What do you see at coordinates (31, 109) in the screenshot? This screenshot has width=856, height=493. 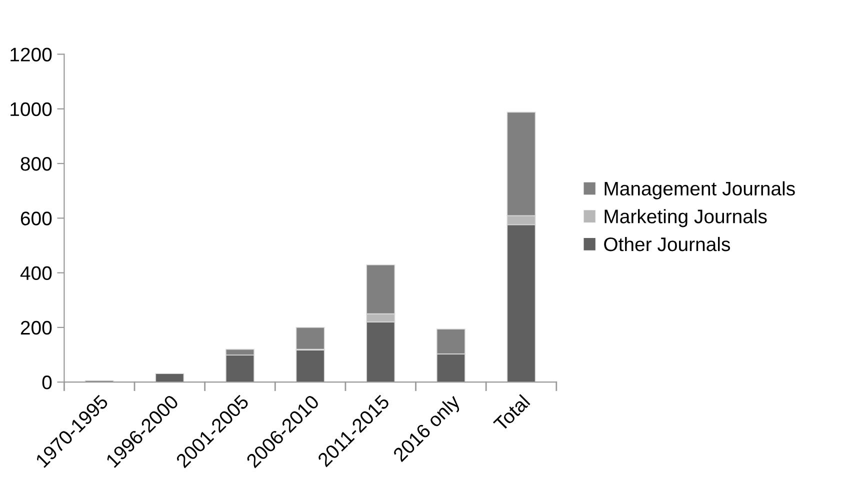 I see `y-tick-label: 1000` at bounding box center [31, 109].